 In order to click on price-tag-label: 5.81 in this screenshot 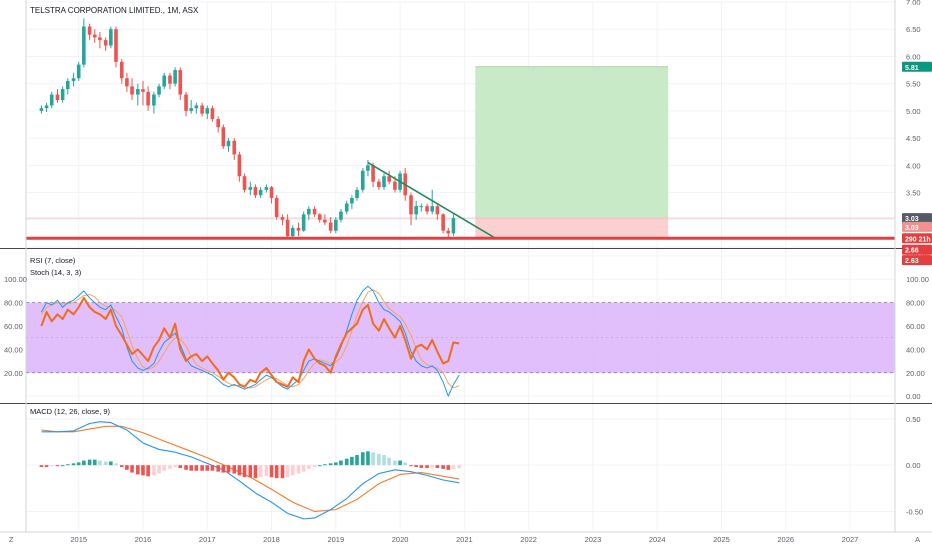, I will do `click(912, 68)`.